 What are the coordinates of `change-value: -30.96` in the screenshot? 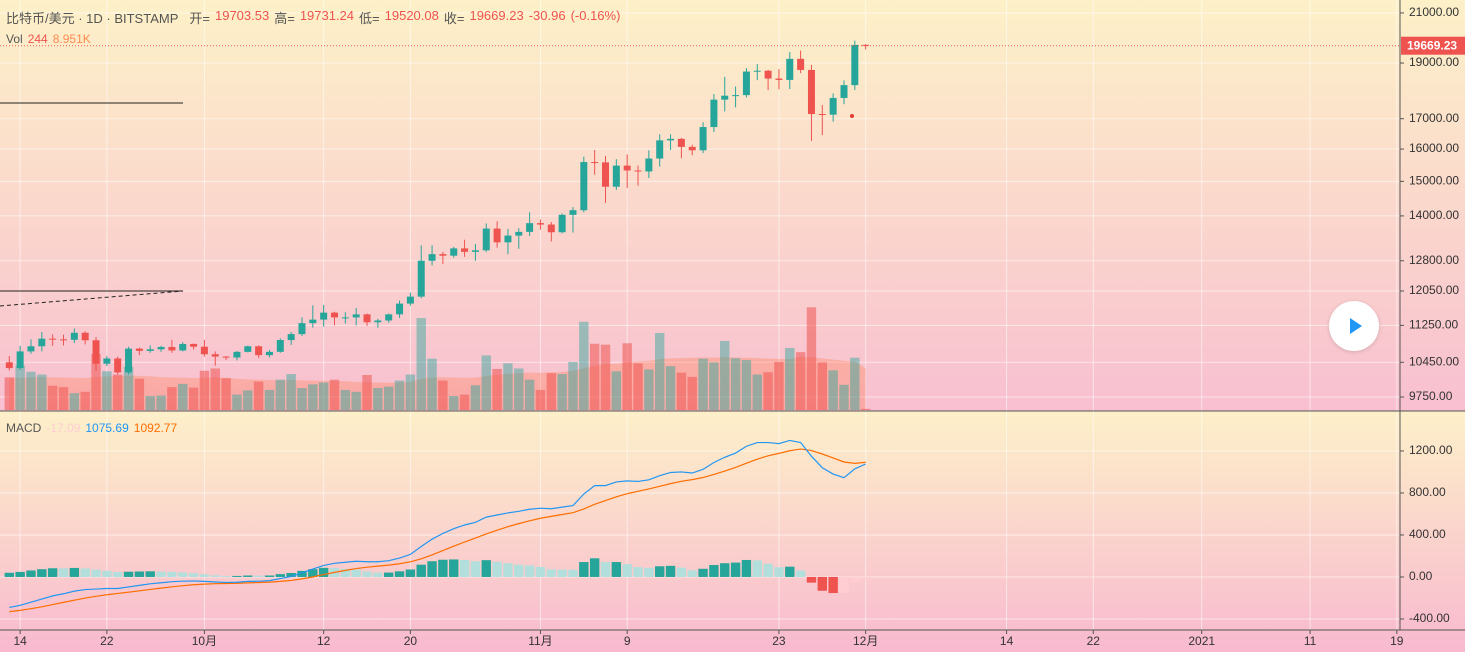 It's located at (547, 15).